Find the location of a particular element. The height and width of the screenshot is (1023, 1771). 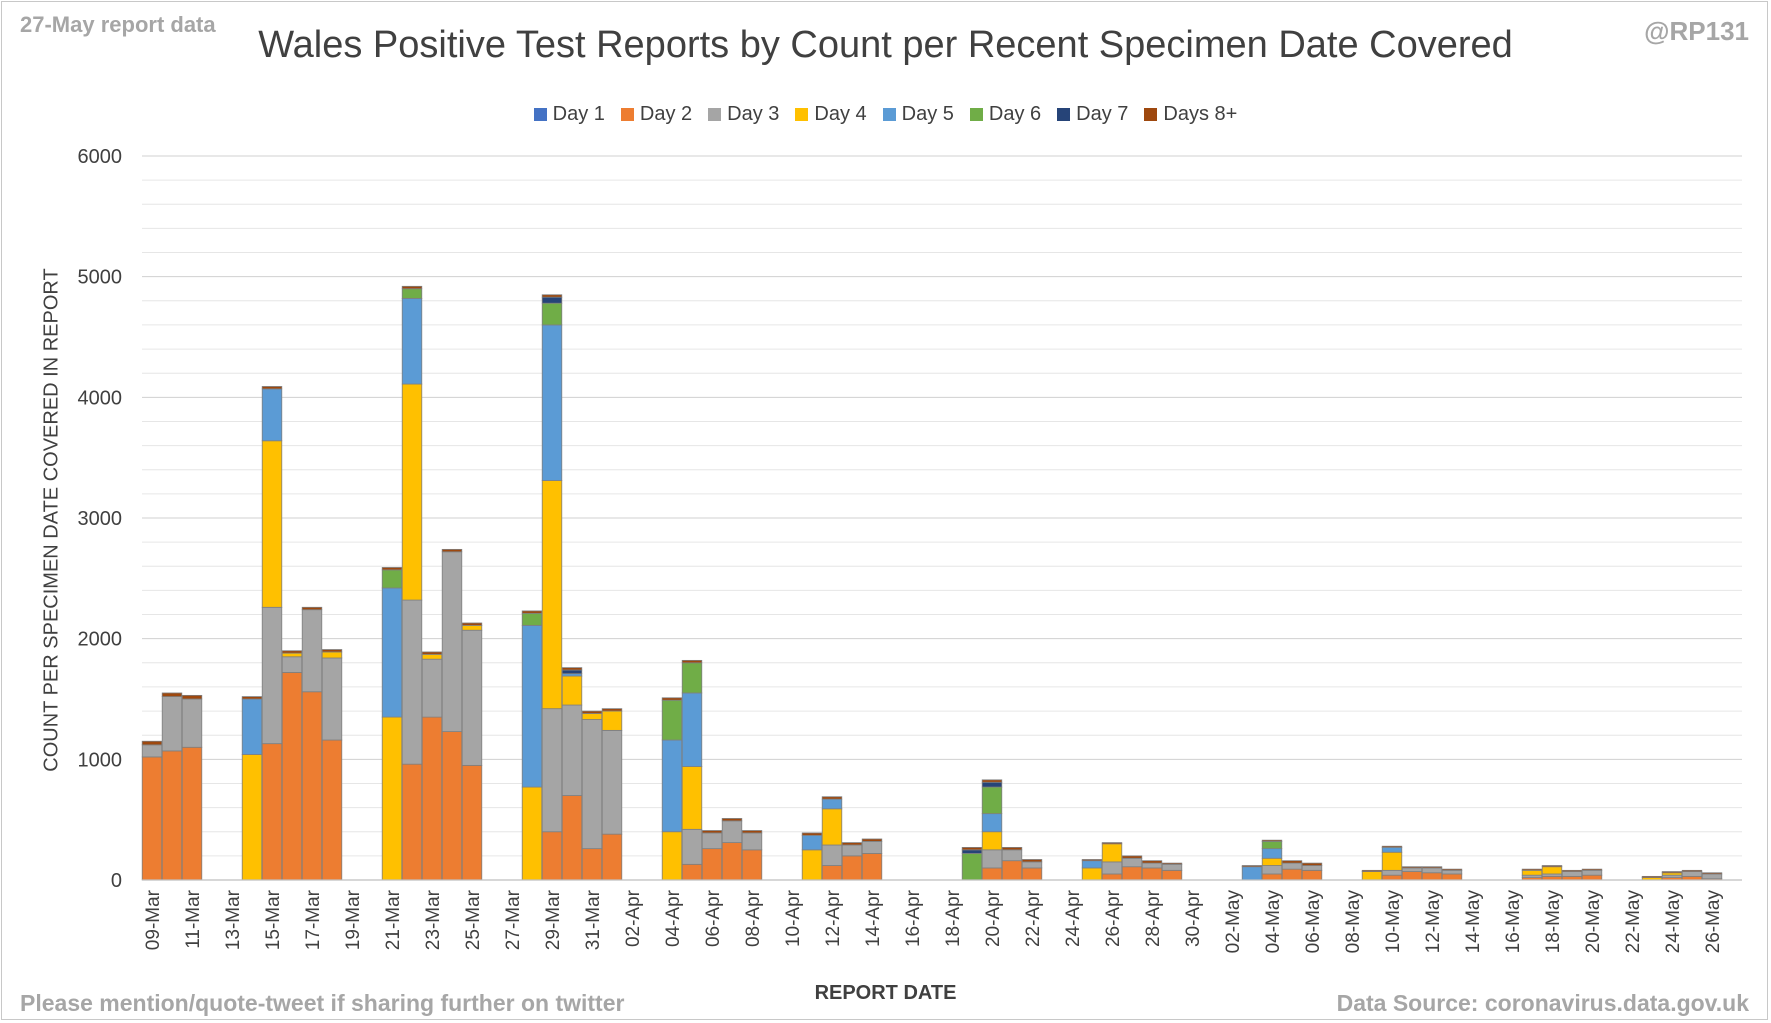

x-tick-label: 24-Apr is located at coordinates (1073, 918).